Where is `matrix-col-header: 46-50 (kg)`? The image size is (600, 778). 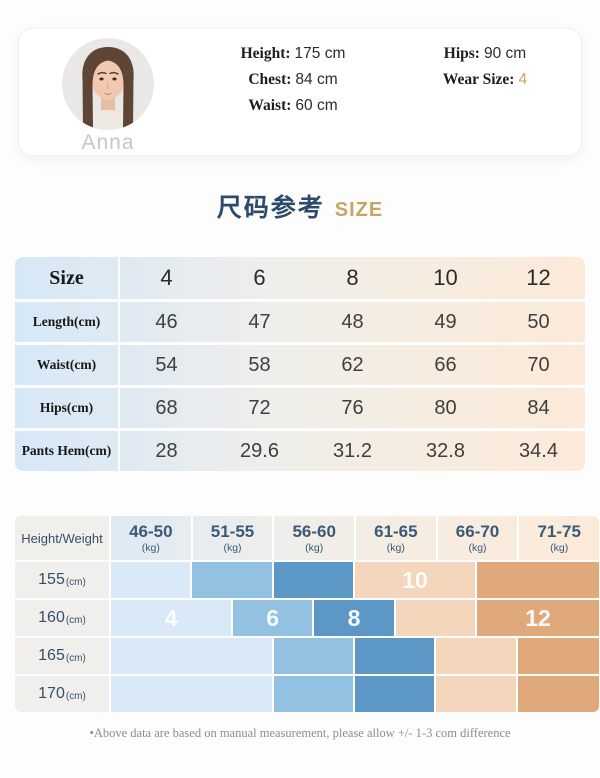
matrix-col-header: 46-50 (kg) is located at coordinates (151, 538).